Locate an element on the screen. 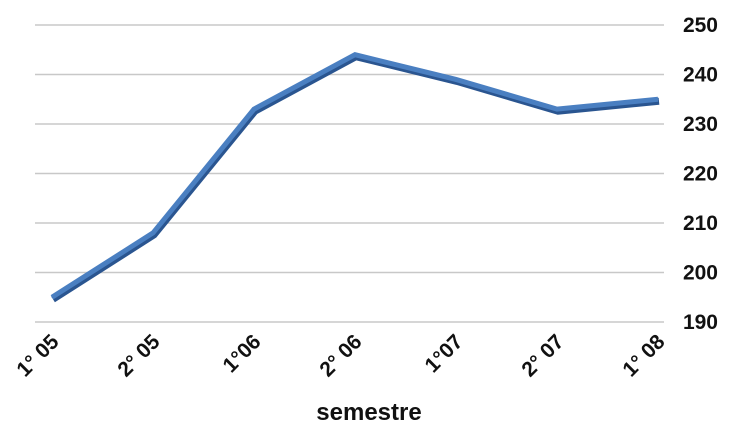 The height and width of the screenshot is (427, 738). x-tick-label: 1°06 is located at coordinates (242, 353).